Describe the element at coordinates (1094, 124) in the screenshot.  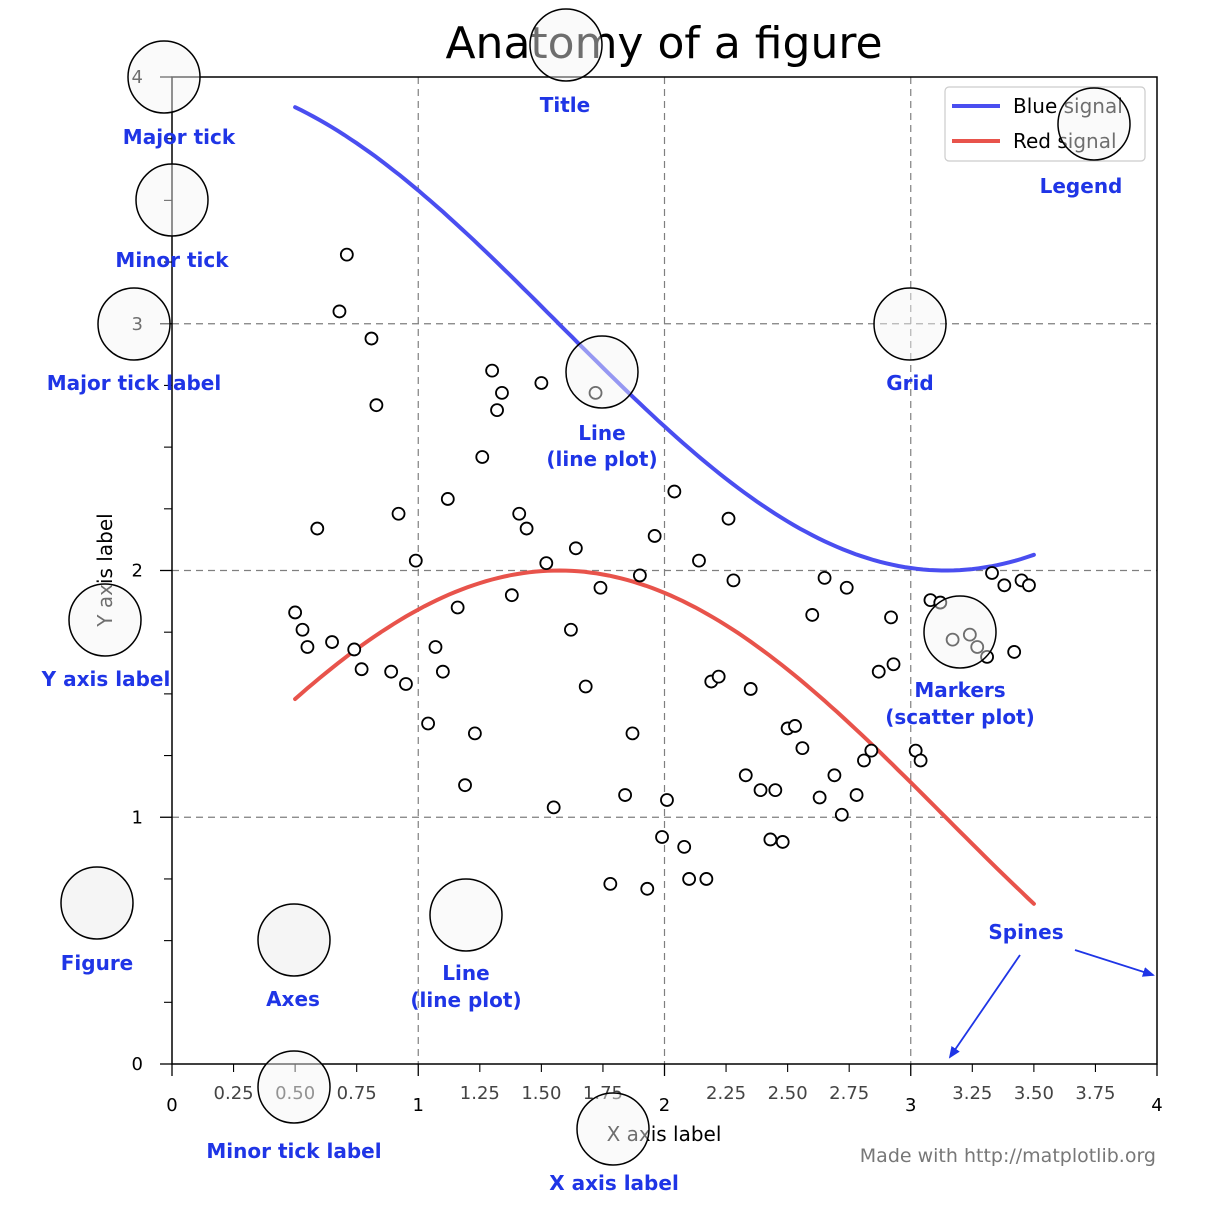
I see `highlight-circle-legend` at that location.